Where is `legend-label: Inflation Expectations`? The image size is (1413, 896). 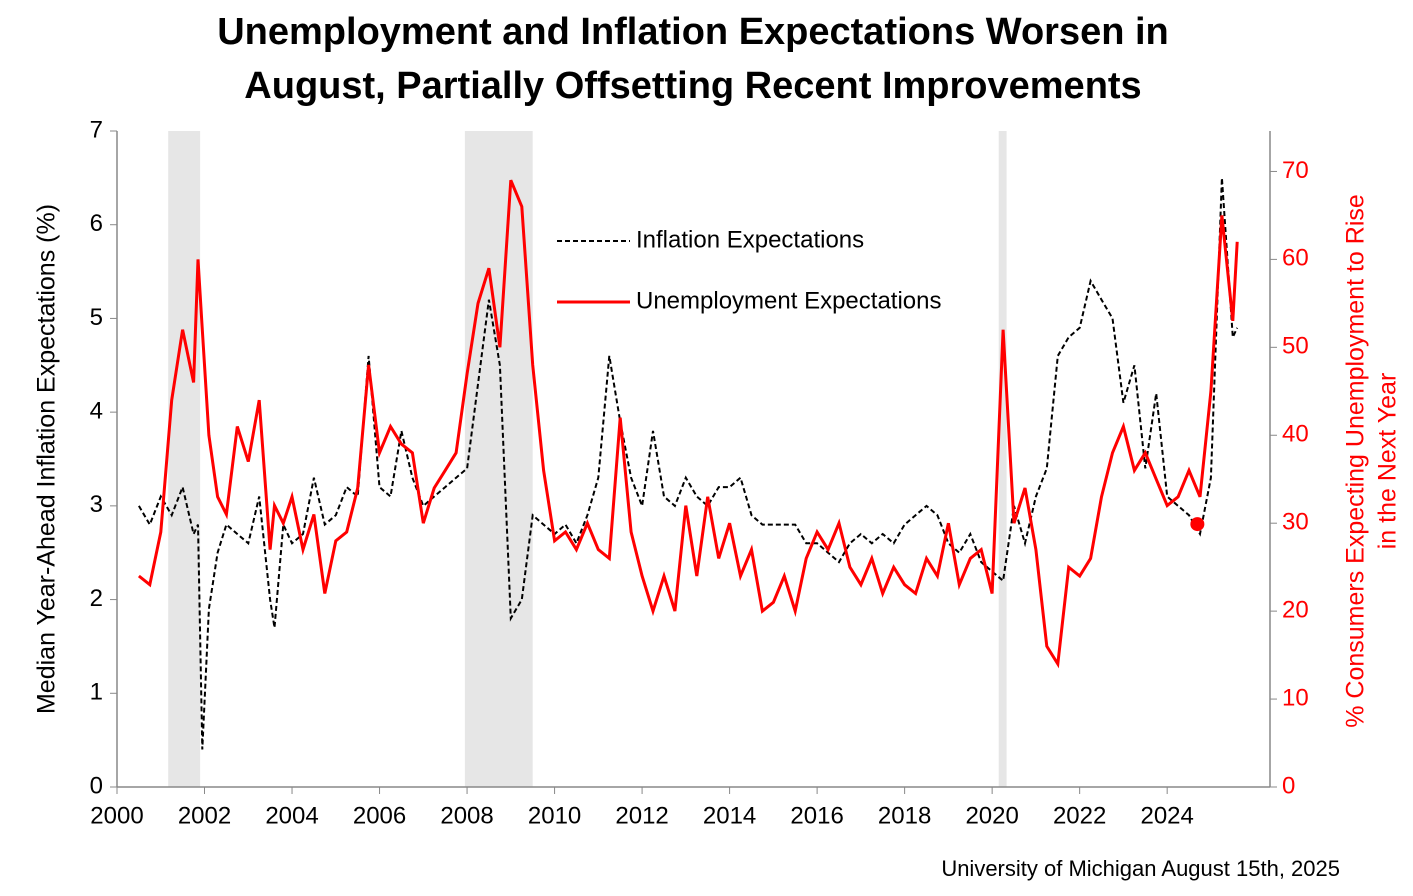
legend-label: Inflation Expectations is located at coordinates (750, 239).